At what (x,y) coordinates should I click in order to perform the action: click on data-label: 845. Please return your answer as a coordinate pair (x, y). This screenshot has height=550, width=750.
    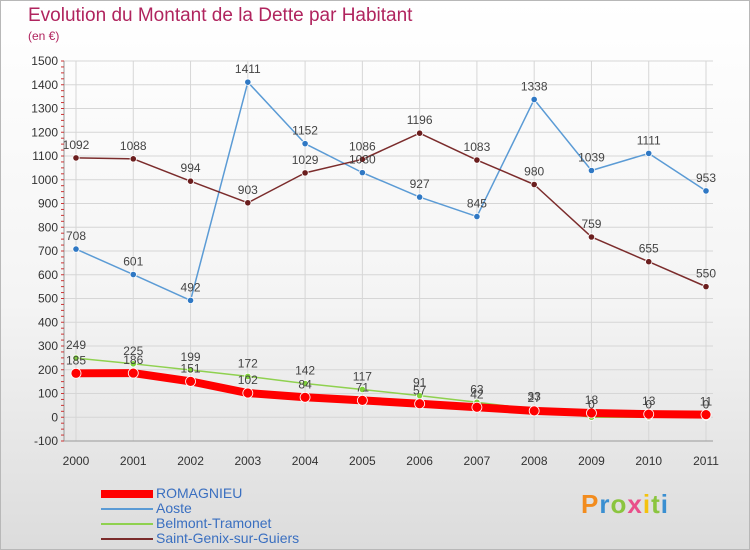
    Looking at the image, I should click on (477, 204).